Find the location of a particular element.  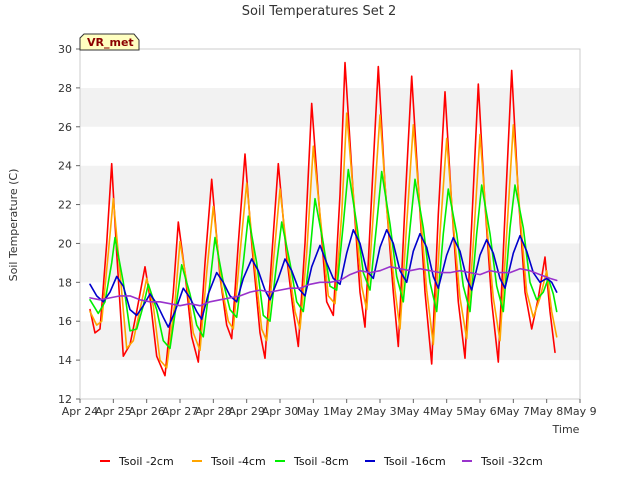

y-tick-label: 24 is located at coordinates (65, 166).